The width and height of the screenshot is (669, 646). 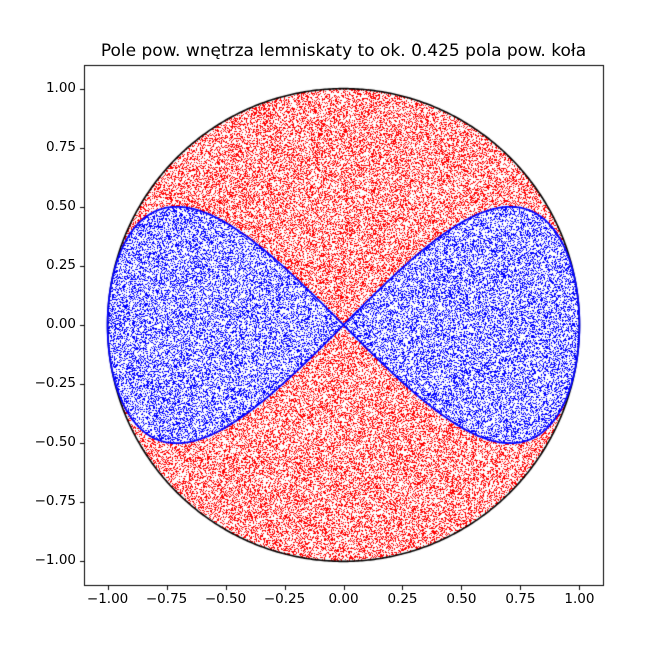 I want to click on y-tick-label: 1.00, so click(x=60, y=87).